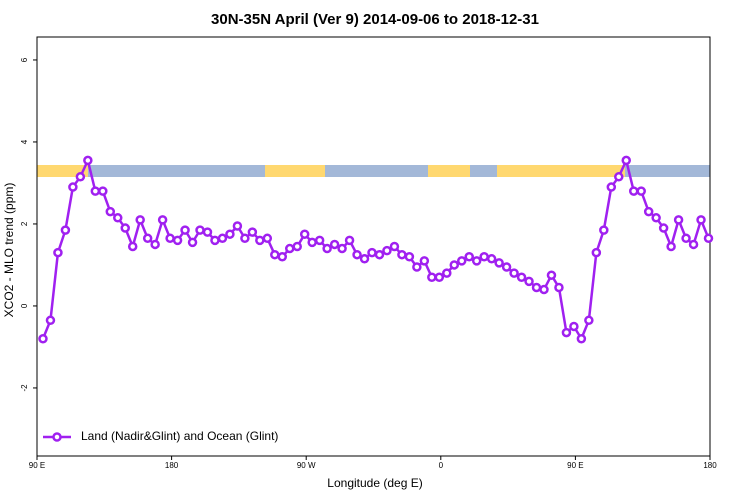 Image resolution: width=750 pixels, height=500 pixels. What do you see at coordinates (24, 223) in the screenshot?
I see `y-tick-label: 2` at bounding box center [24, 223].